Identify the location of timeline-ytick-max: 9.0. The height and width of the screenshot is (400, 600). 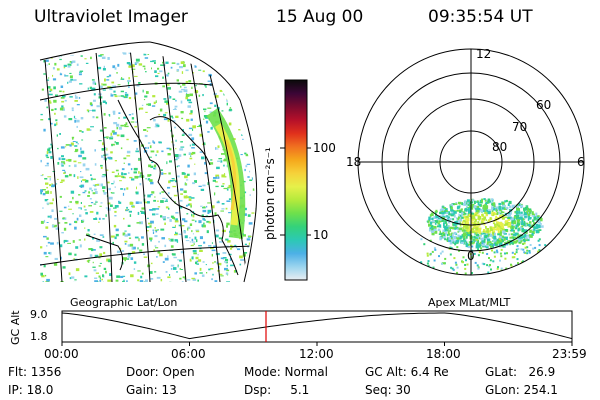
(39, 314).